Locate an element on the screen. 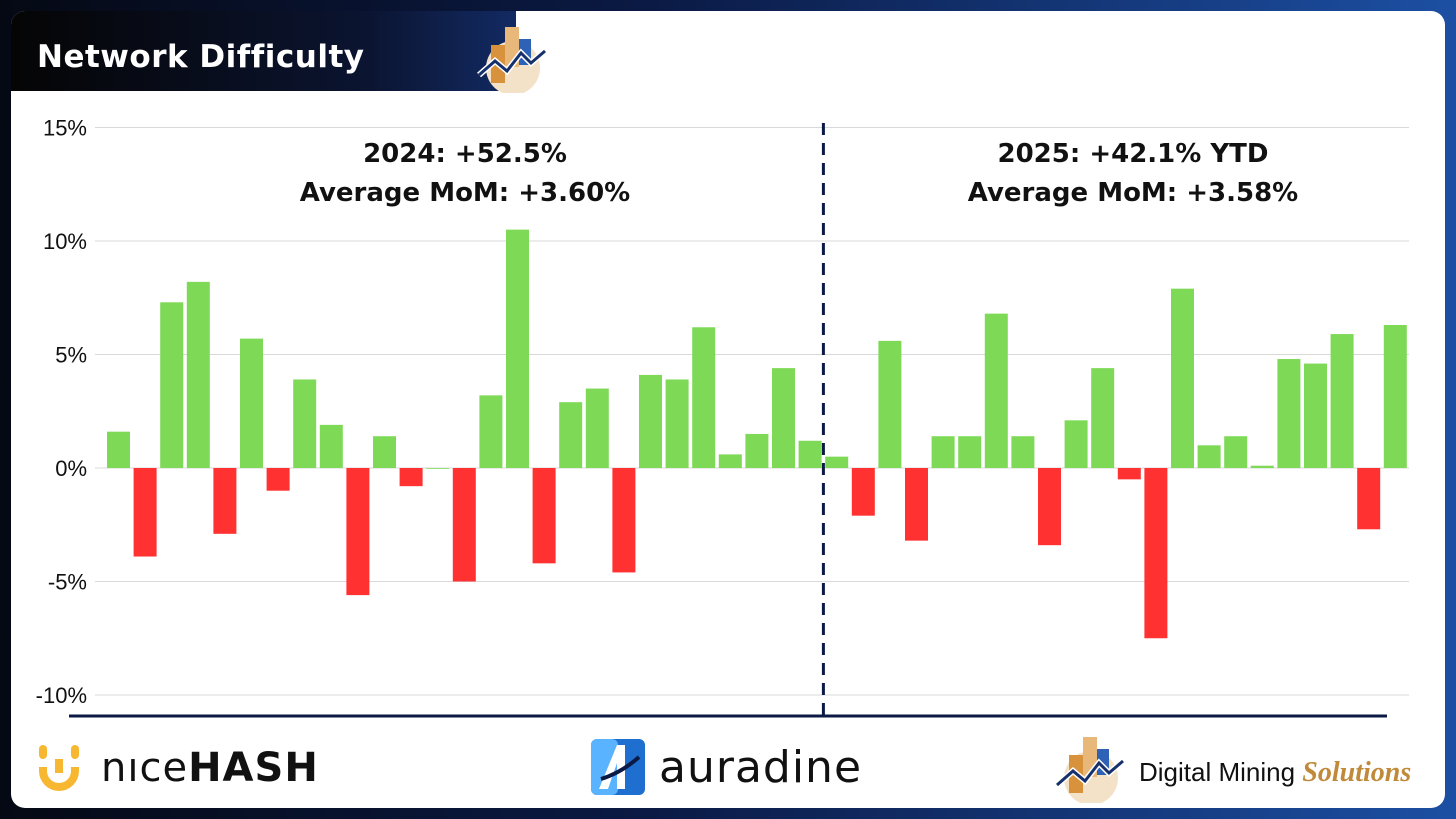  nicehash-light: nıce is located at coordinates (145, 768).